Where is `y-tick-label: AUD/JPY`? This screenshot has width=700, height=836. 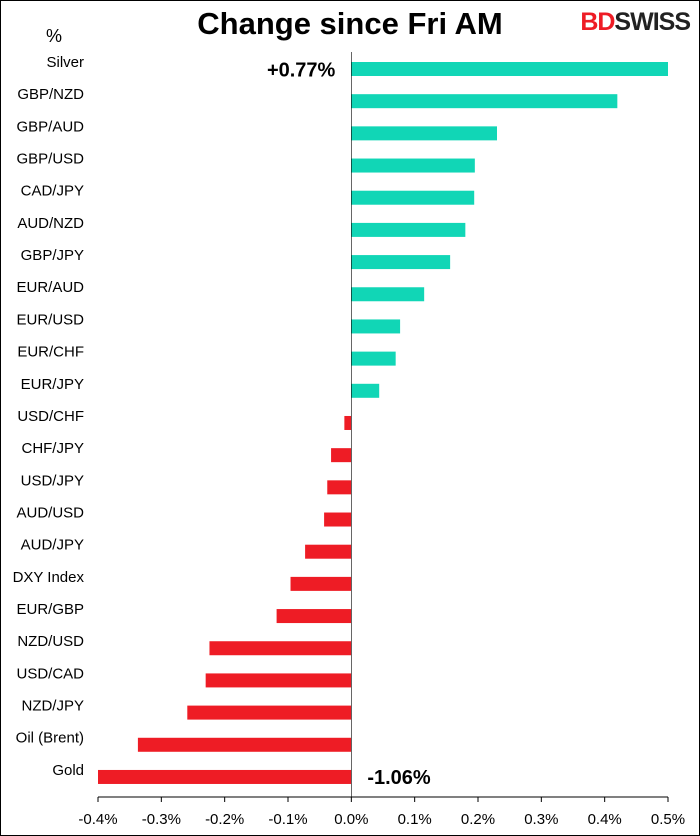 y-tick-label: AUD/JPY is located at coordinates (52, 545).